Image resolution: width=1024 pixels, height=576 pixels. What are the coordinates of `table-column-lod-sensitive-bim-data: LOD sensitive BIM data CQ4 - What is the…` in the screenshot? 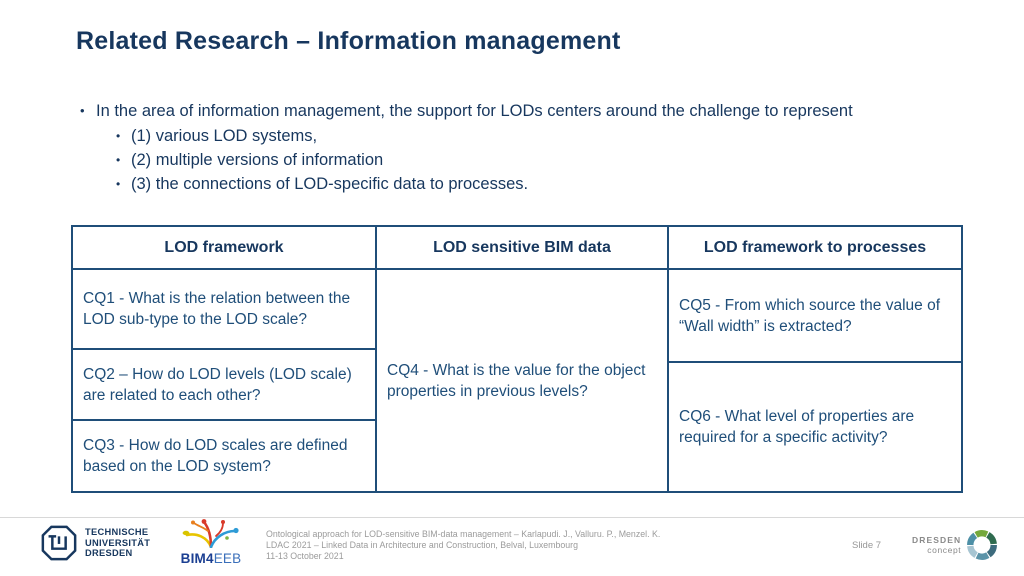 It's located at (521, 359).